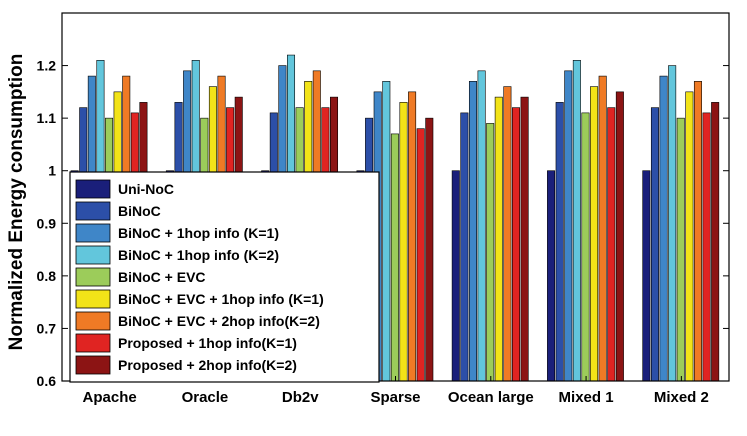  I want to click on legend-label: Proposed + 2hop info(K=2), so click(207, 365).